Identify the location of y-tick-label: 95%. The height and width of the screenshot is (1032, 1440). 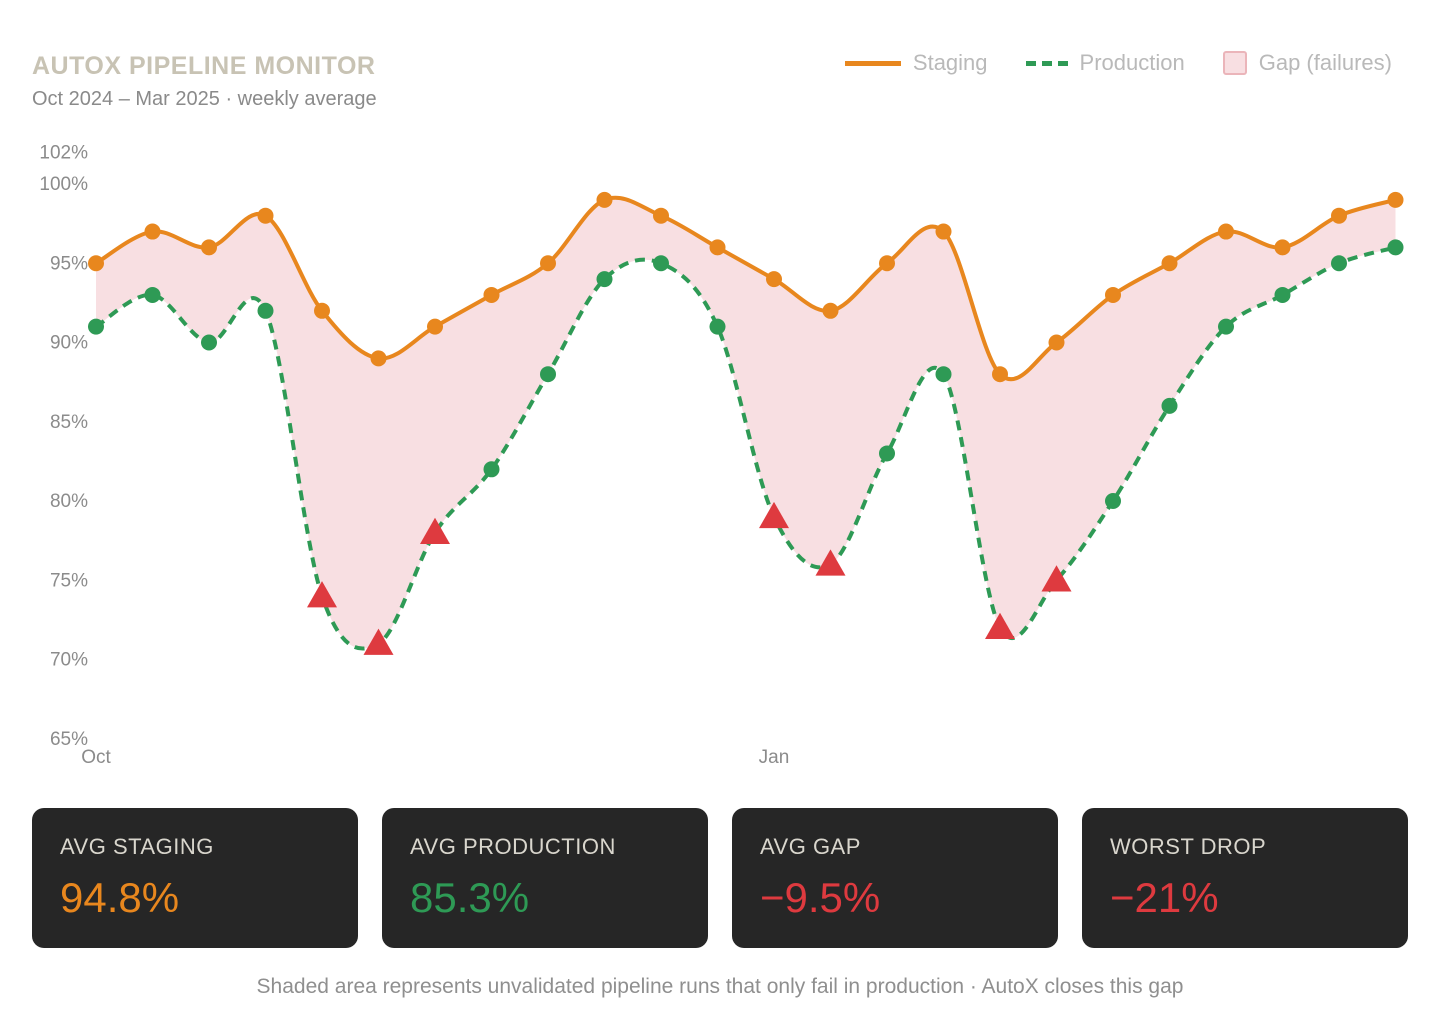
(69, 263).